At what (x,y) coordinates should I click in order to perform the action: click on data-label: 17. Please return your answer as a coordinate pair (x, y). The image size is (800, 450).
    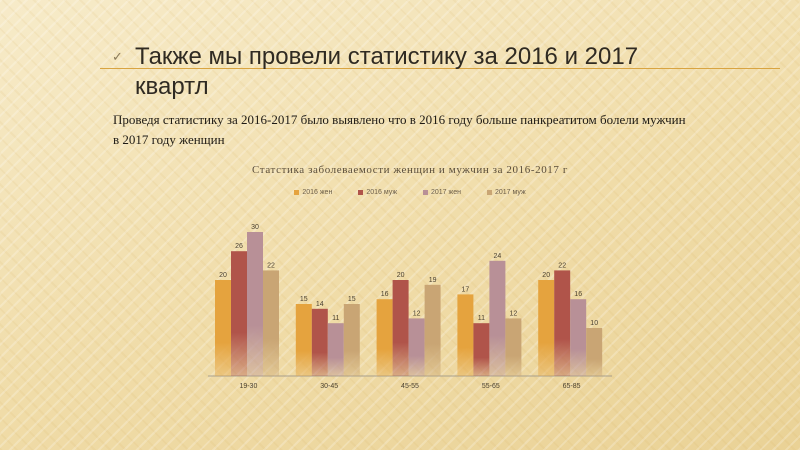
    Looking at the image, I should click on (466, 289).